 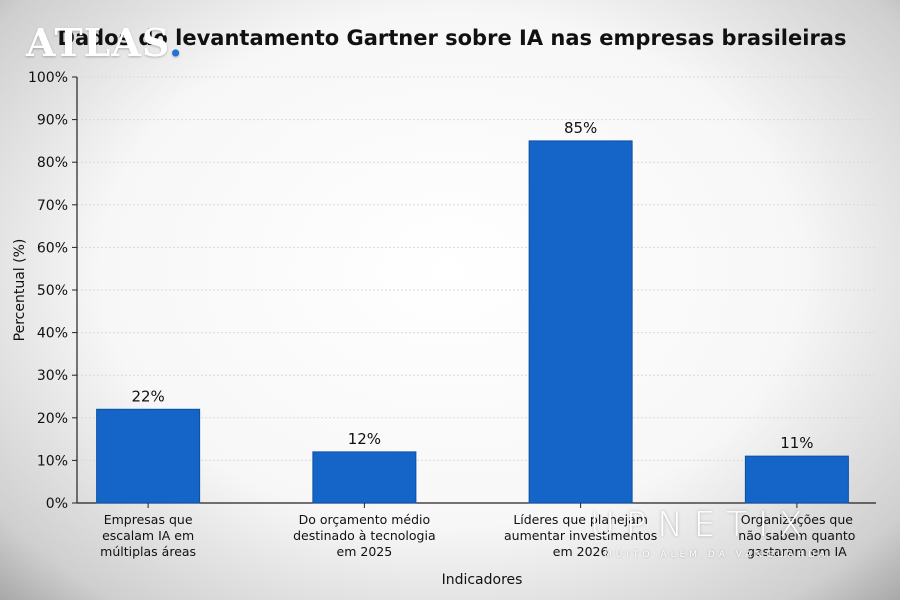 What do you see at coordinates (52, 461) in the screenshot?
I see `y-tick-label: 10%` at bounding box center [52, 461].